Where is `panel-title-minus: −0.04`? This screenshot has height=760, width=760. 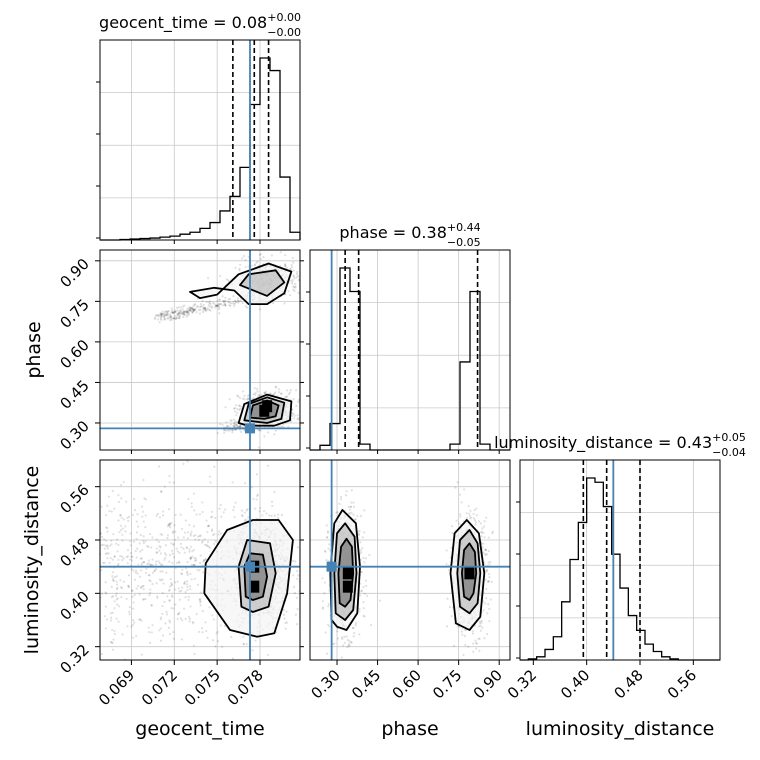
panel-title-minus: −0.04 is located at coordinates (729, 452).